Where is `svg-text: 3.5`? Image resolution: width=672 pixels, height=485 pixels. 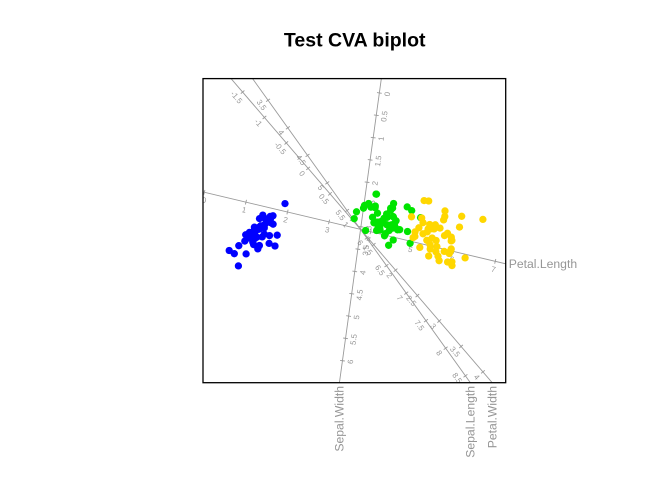
svg-text: 3.5 is located at coordinates (366, 250).